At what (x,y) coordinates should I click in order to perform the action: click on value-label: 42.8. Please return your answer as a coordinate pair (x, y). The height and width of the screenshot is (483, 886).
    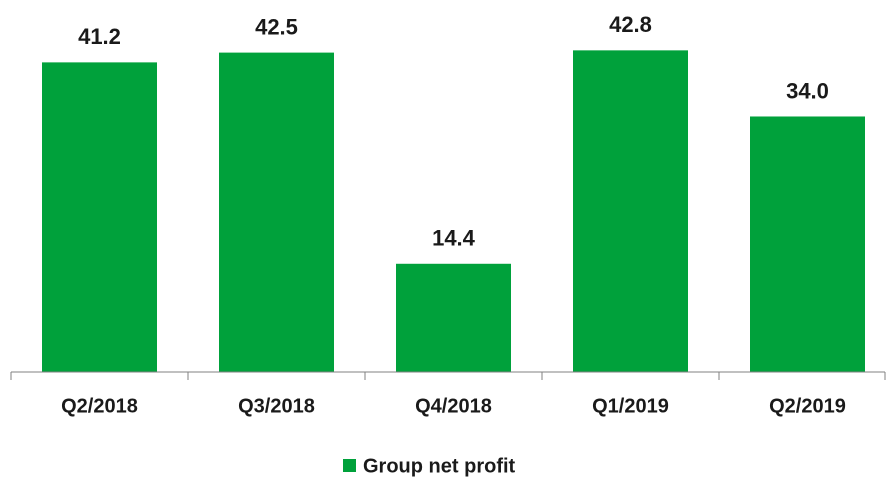
    Looking at the image, I should click on (630, 24).